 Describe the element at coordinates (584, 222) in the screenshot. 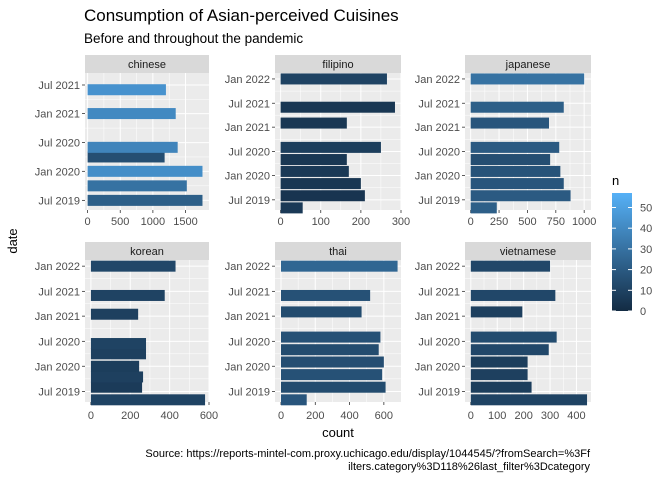

I see `x-tick-label: 1000` at that location.